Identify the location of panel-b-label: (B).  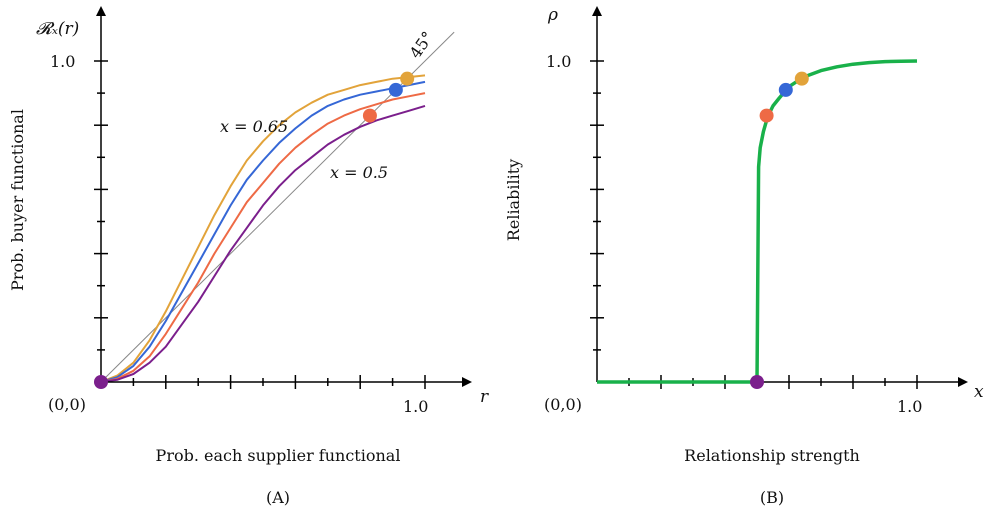
(772, 497).